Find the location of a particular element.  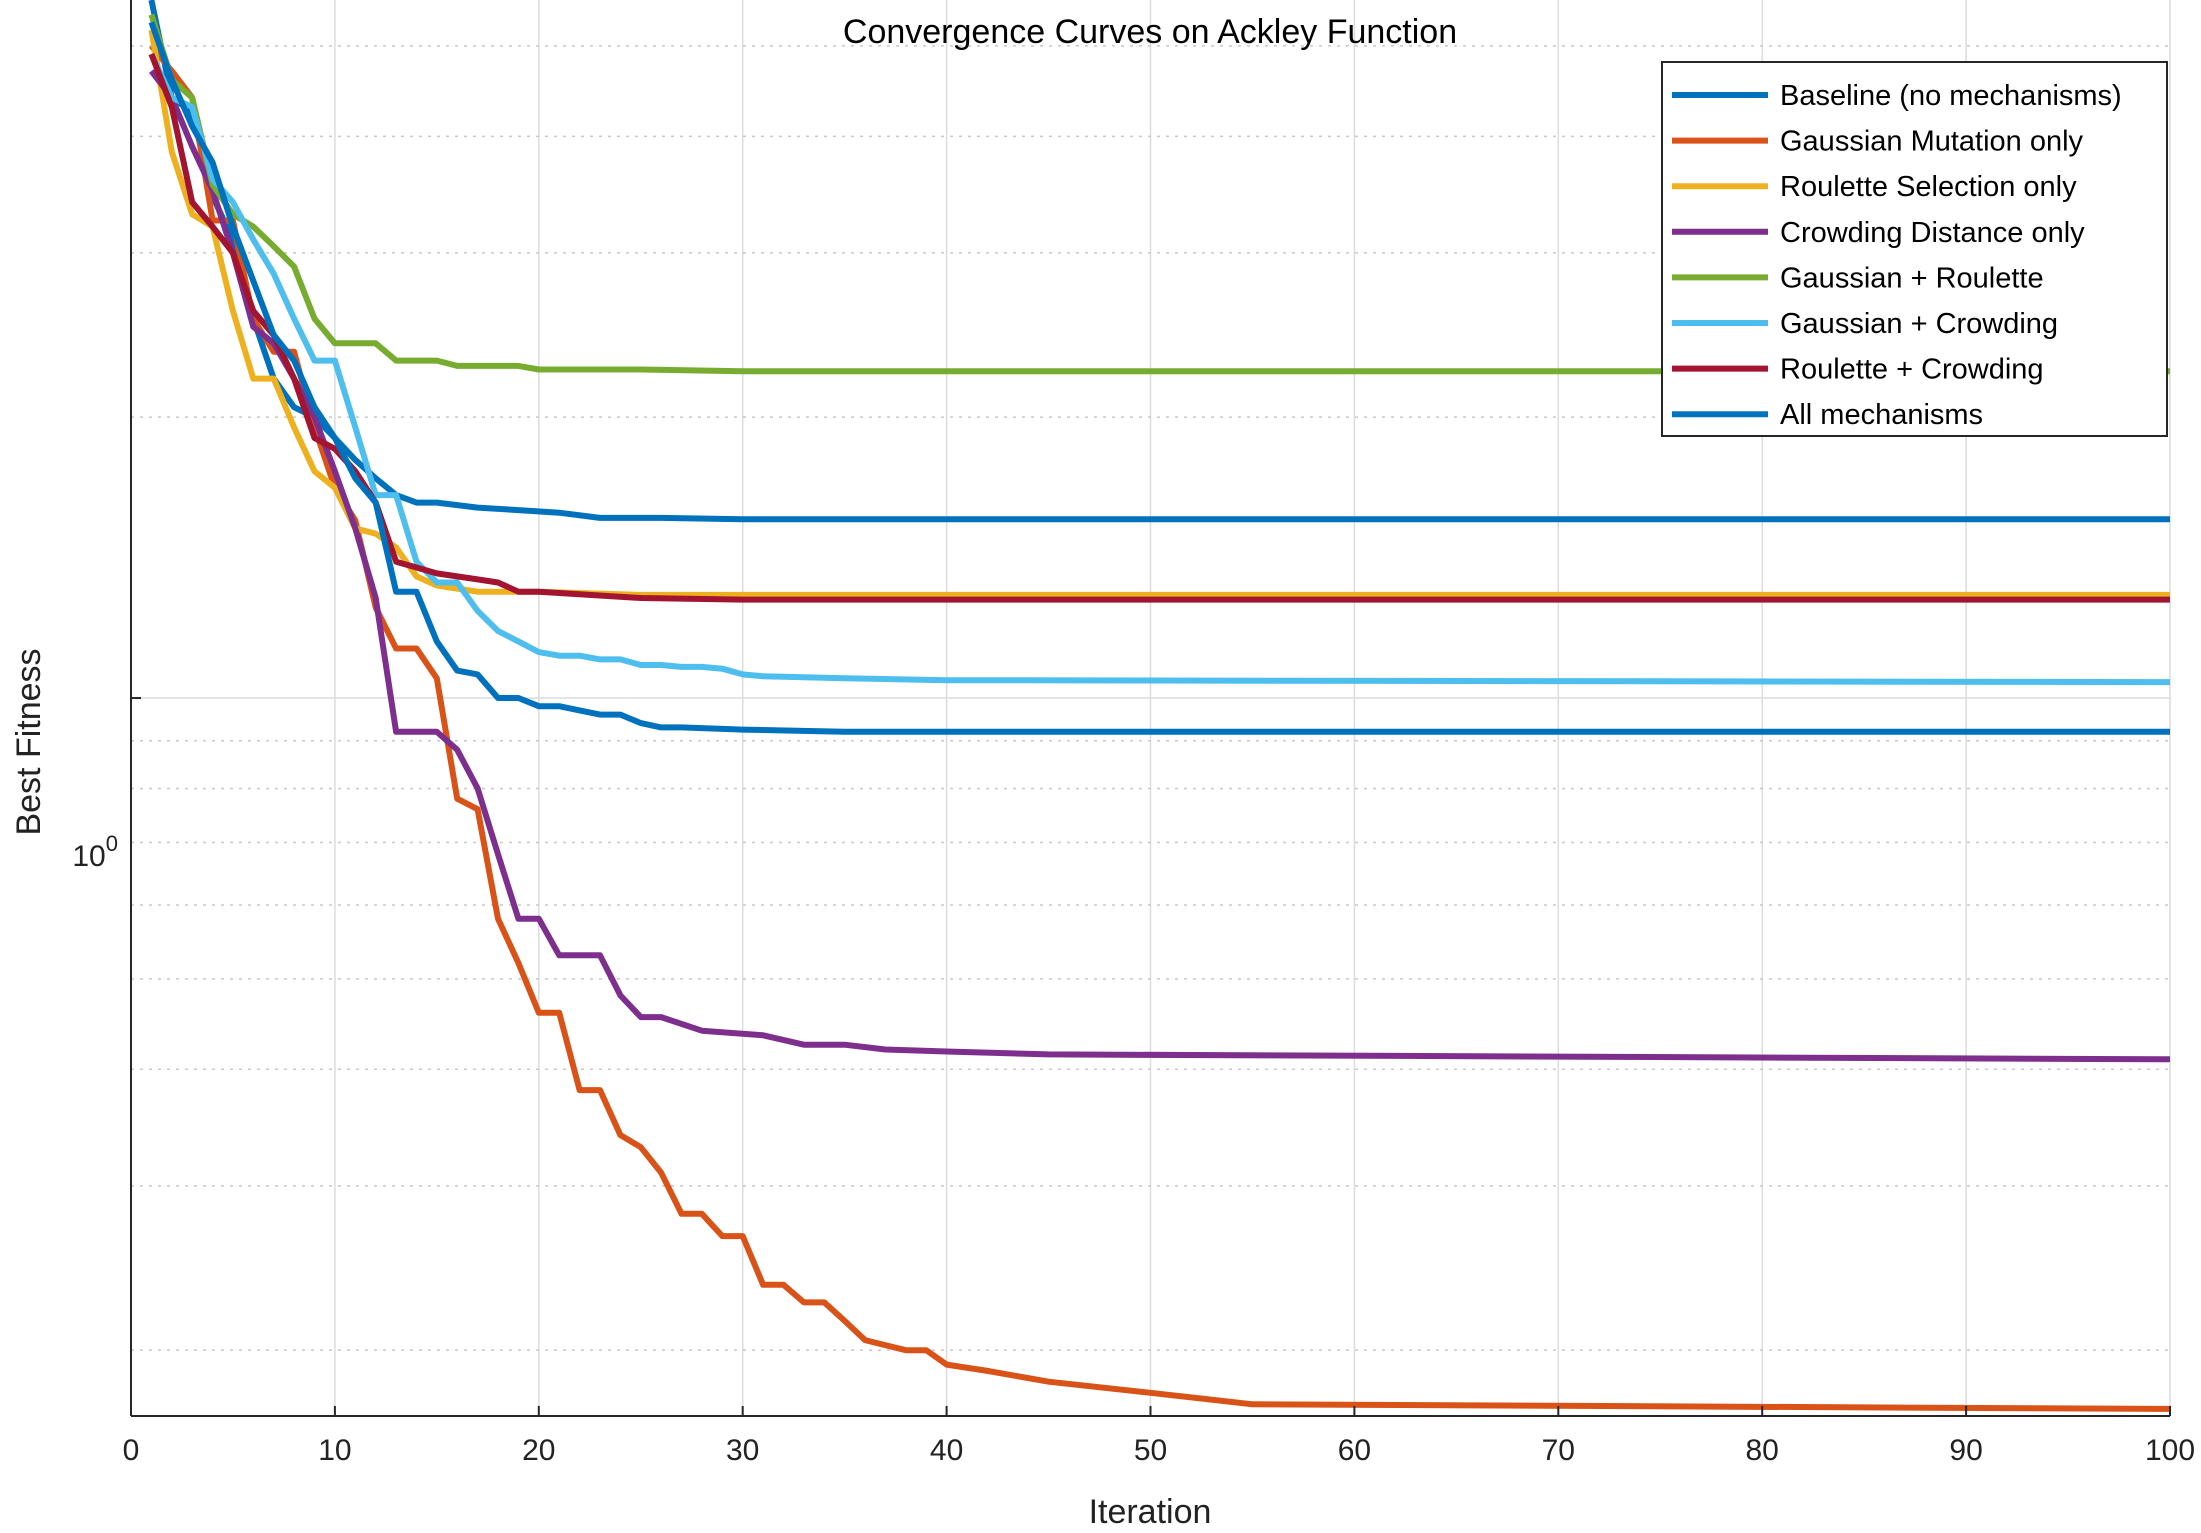

legend-label-6: Gaussian + Crowding is located at coordinates (1919, 324).